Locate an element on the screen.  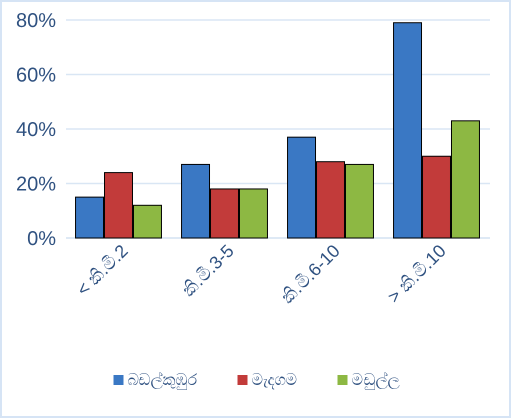
y-tick-label: 0% is located at coordinates (41, 239).